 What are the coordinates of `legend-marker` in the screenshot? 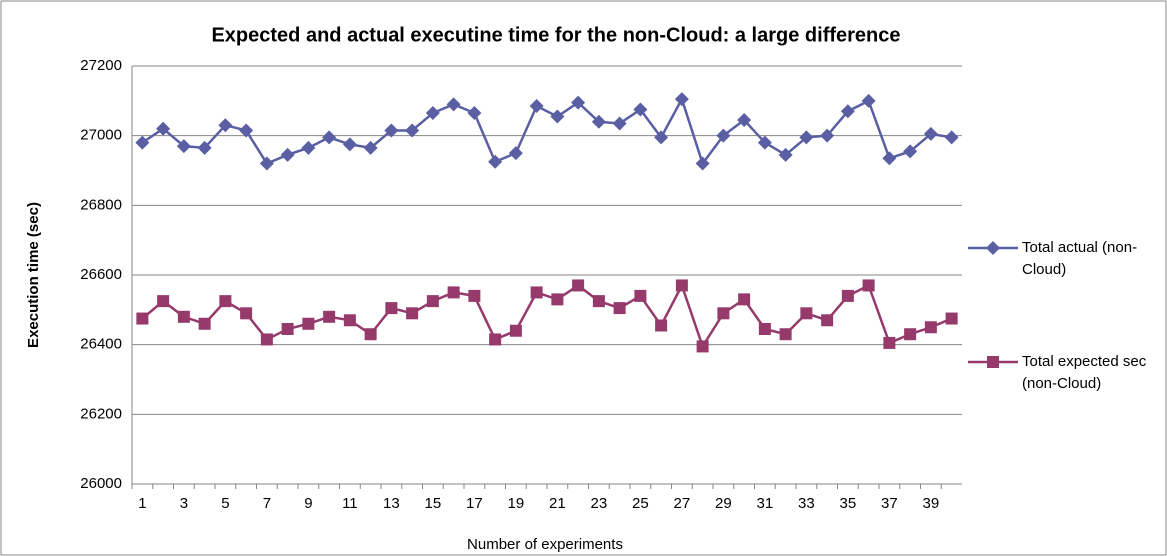 It's located at (993, 362).